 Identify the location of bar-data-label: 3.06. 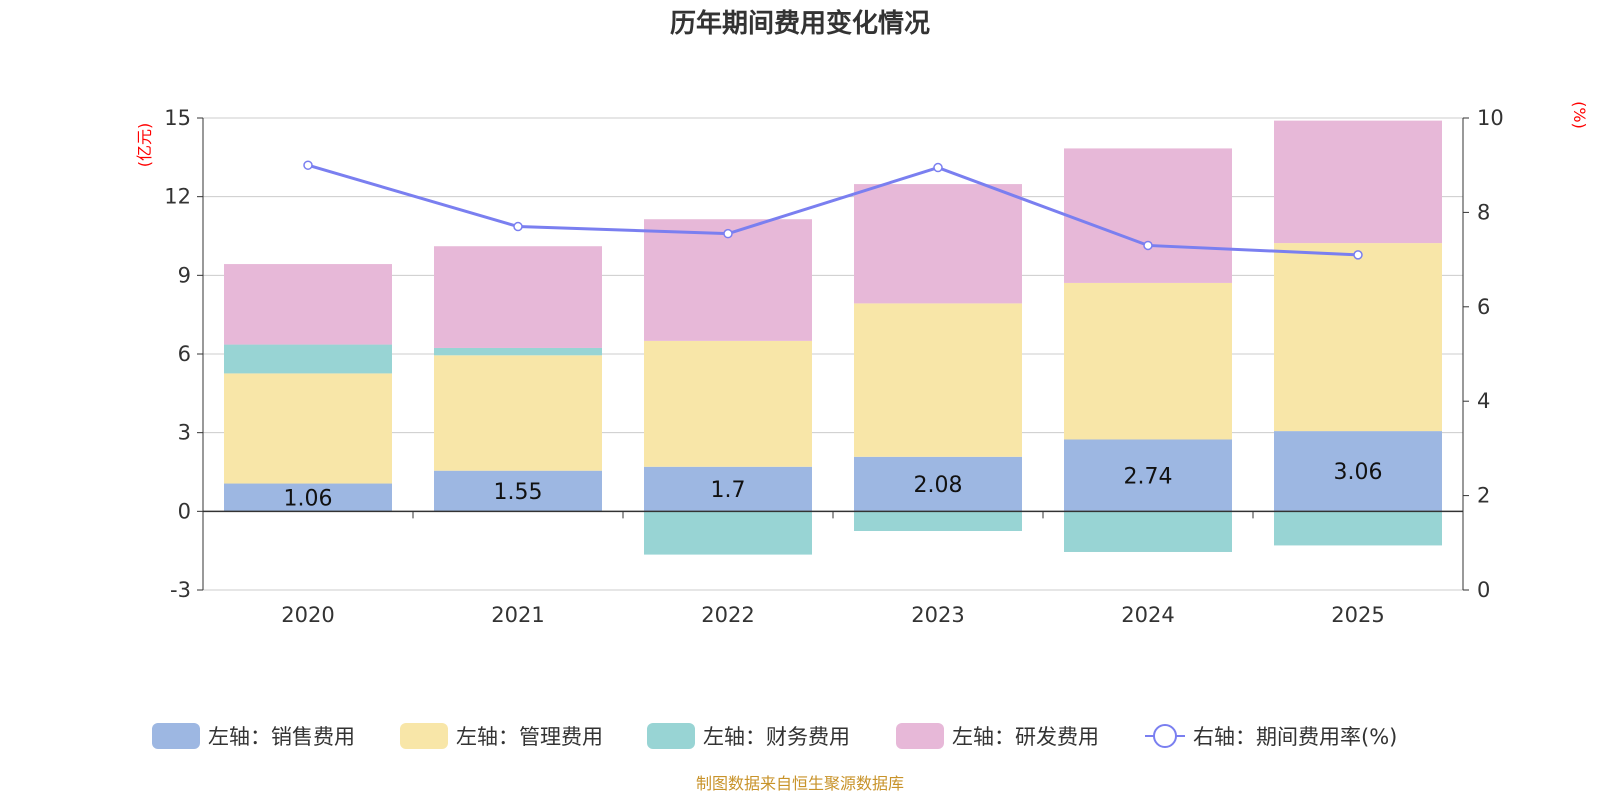
(1358, 472).